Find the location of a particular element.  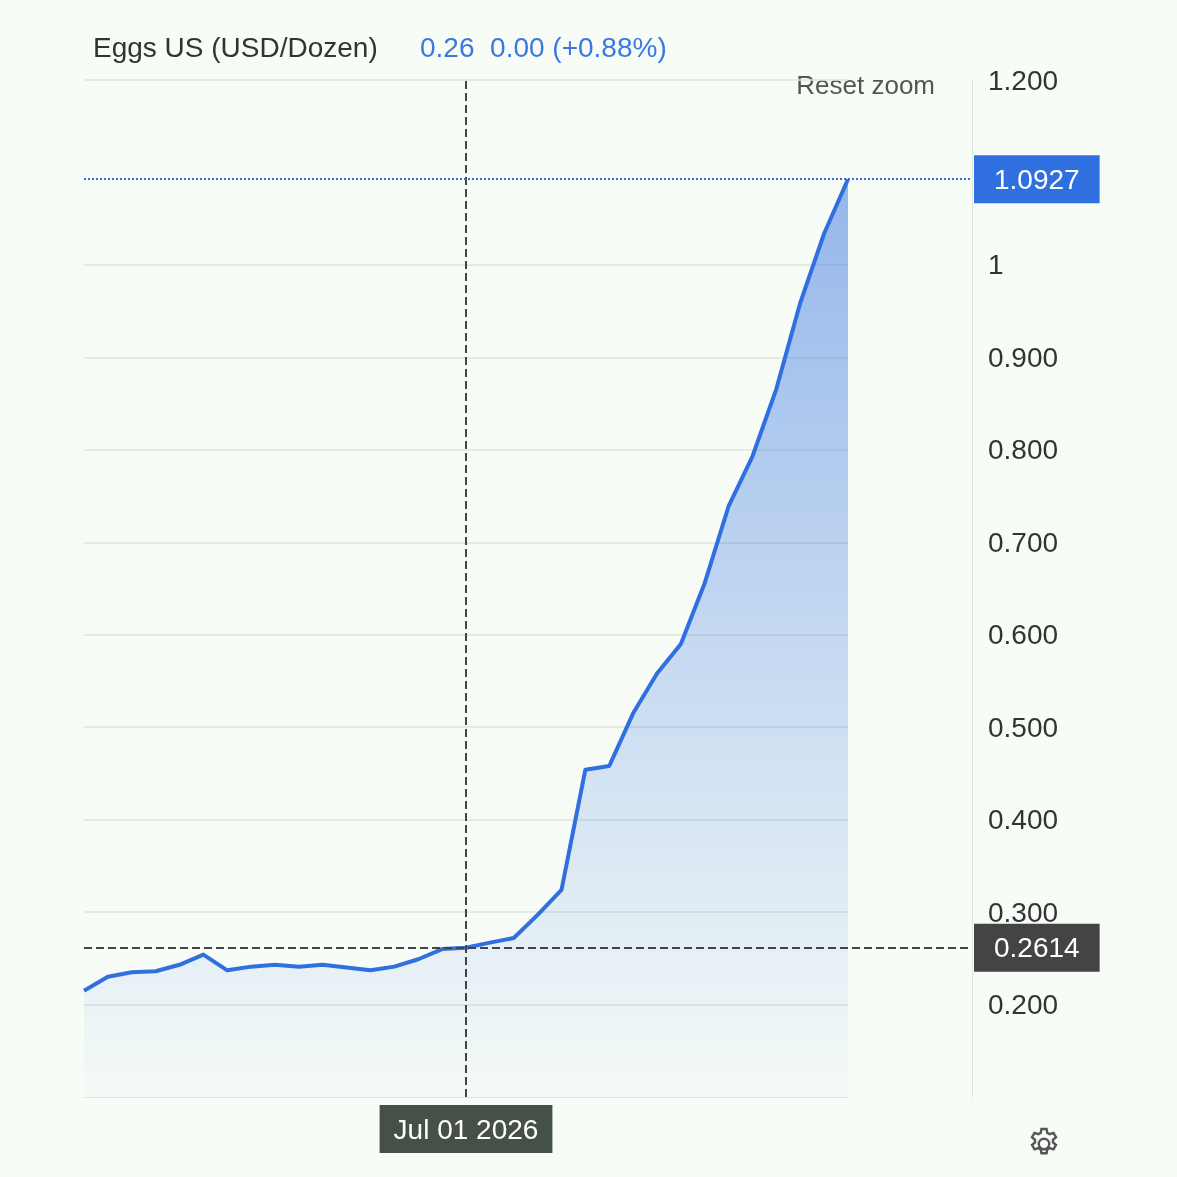

y-tick-label: 0.400 is located at coordinates (1023, 820).